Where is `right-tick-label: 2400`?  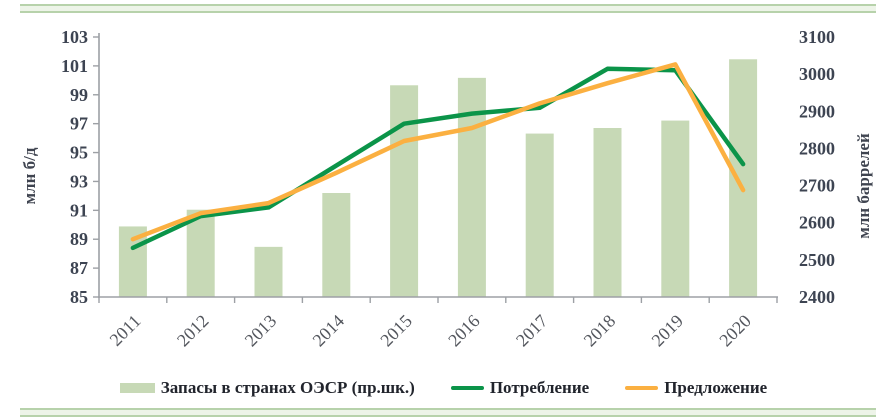 right-tick-label: 2400 is located at coordinates (817, 297).